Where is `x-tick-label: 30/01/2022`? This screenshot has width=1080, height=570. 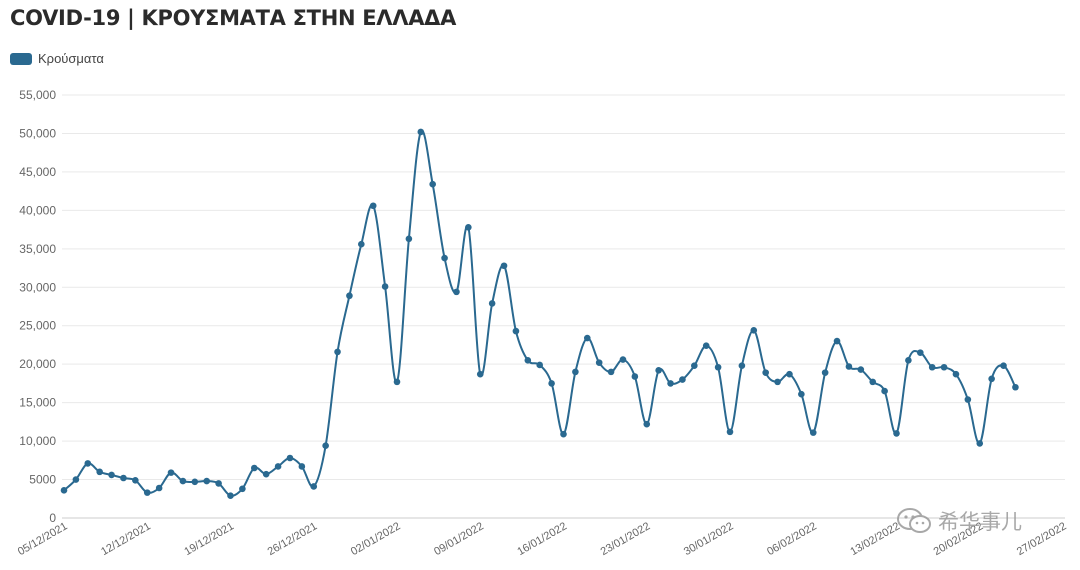 x-tick-label: 30/01/2022 is located at coordinates (709, 539).